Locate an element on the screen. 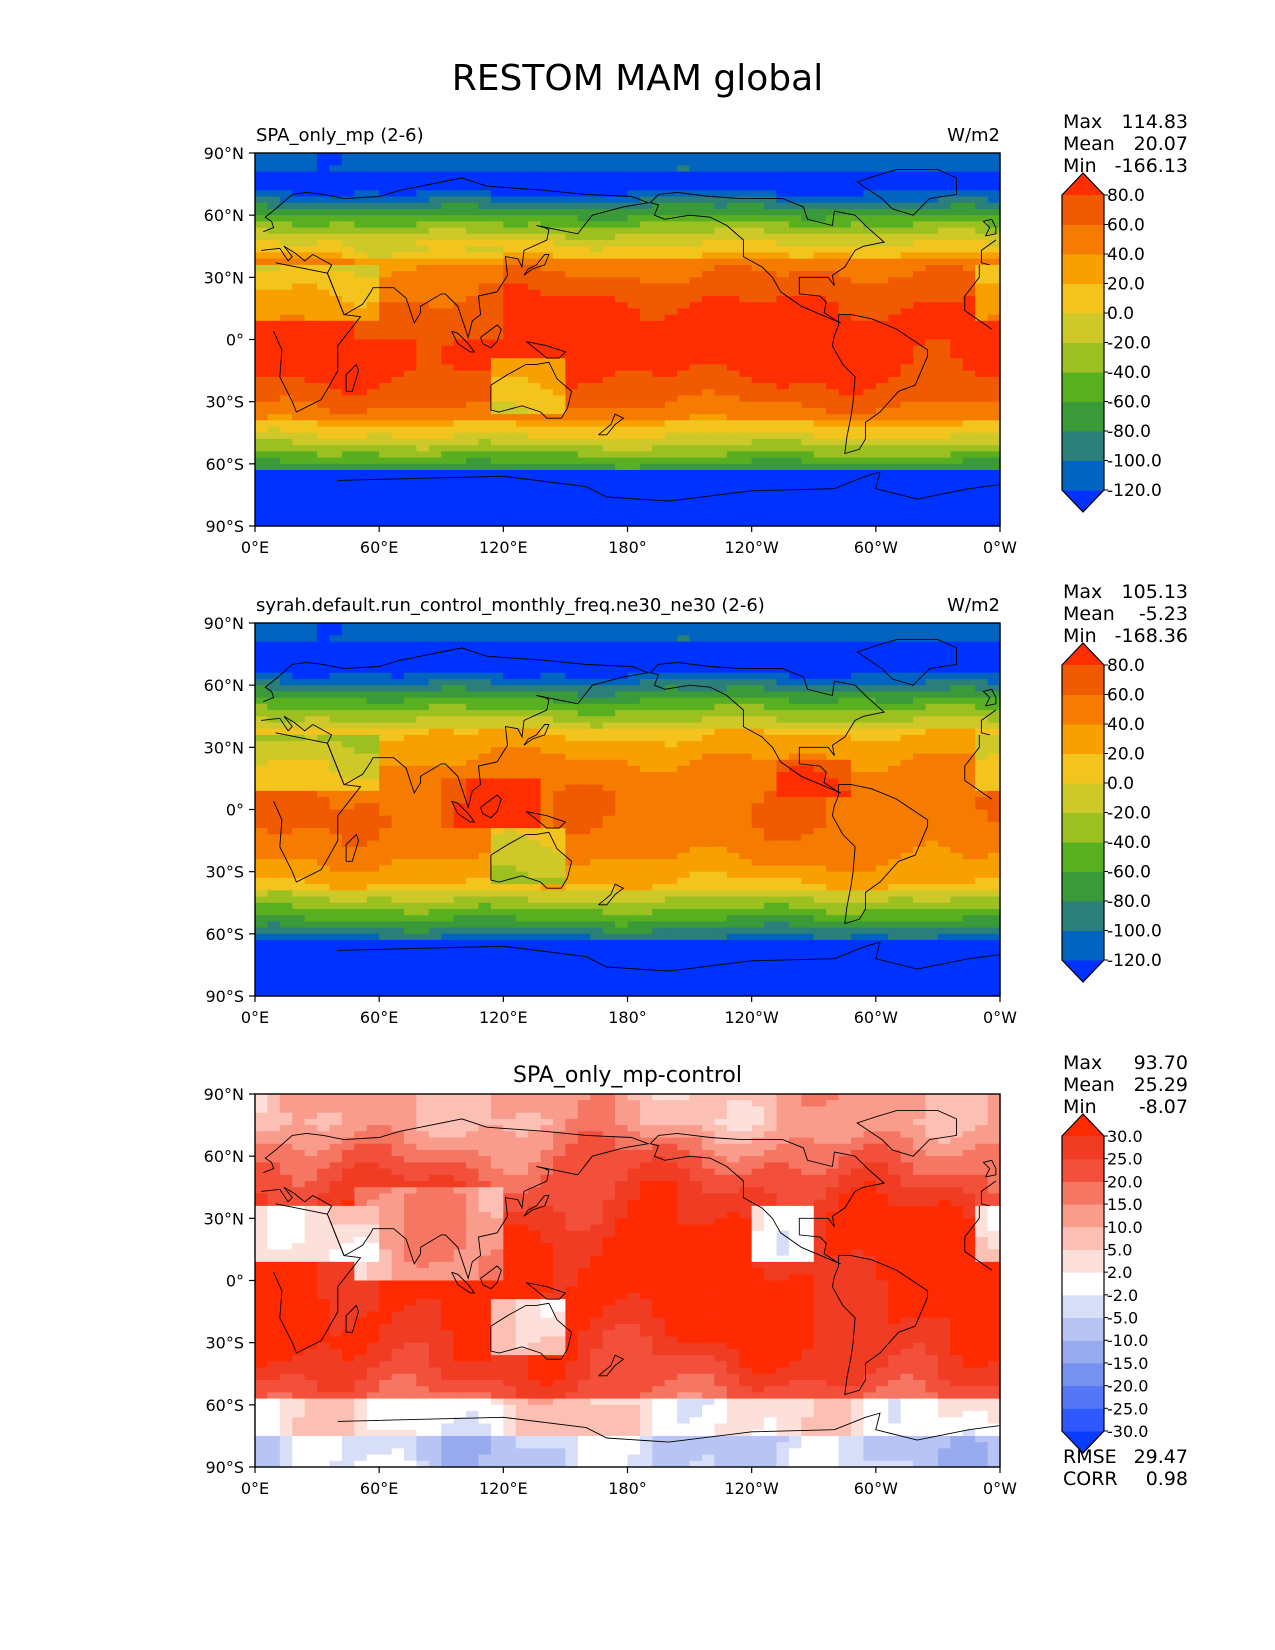 The width and height of the screenshot is (1275, 1650). colorbar-bin is located at coordinates (1083, 446).